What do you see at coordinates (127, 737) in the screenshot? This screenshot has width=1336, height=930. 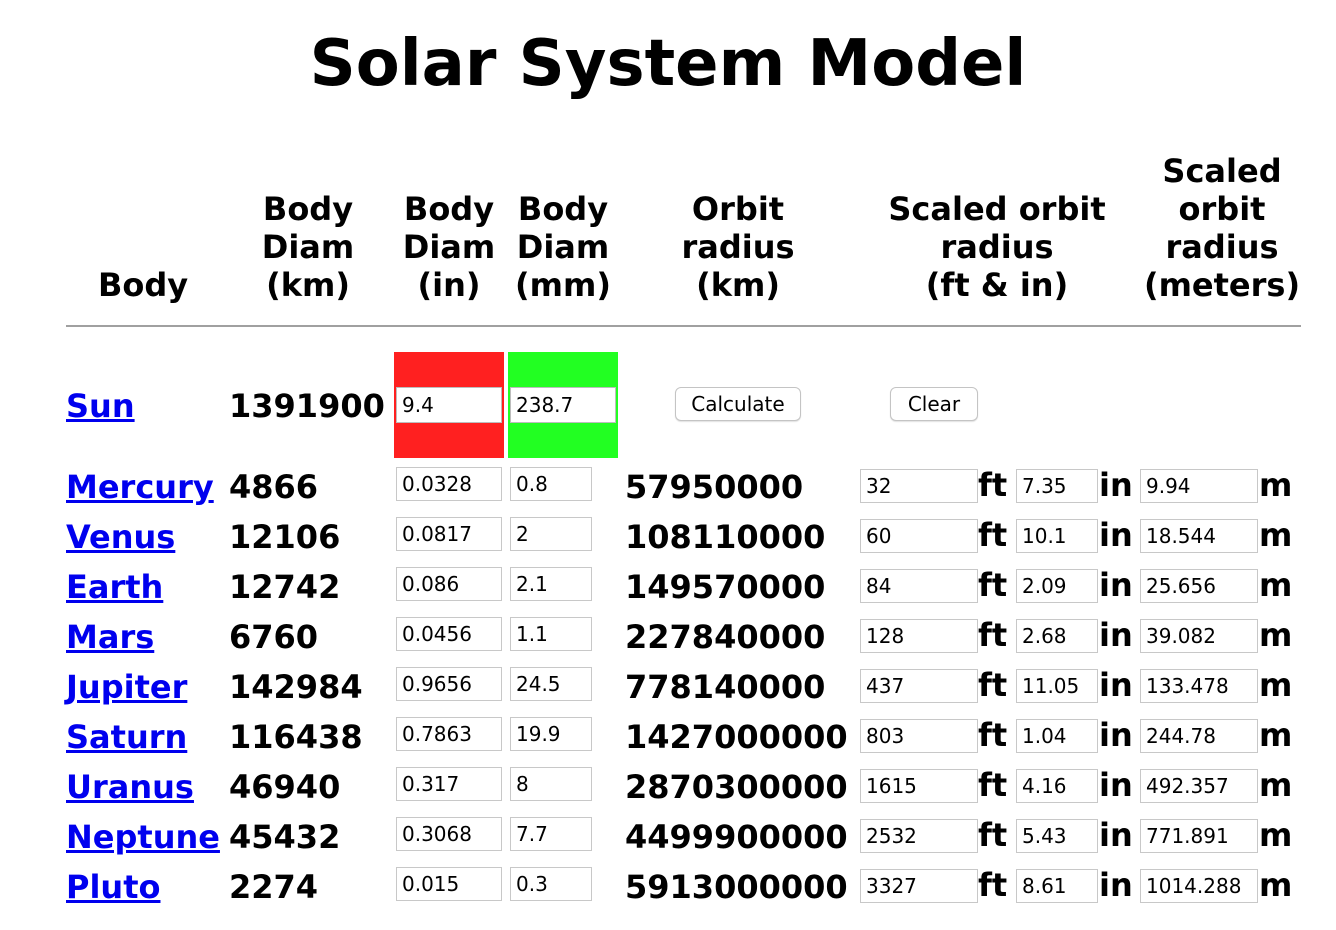 I see `planet-link-saturn: Saturn` at bounding box center [127, 737].